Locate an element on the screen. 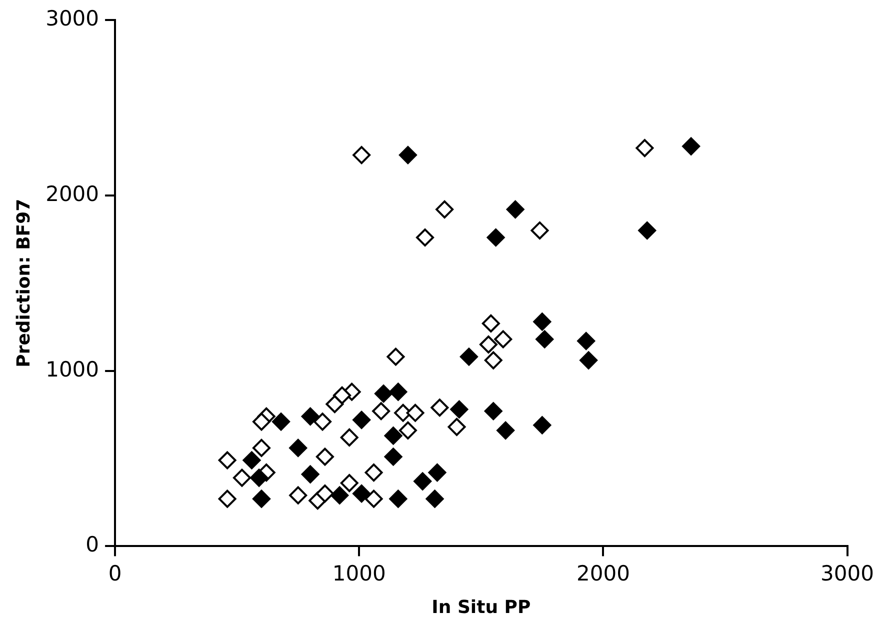 This screenshot has width=880, height=633. y-axis-title: Prediction: BF97 is located at coordinates (23, 283).